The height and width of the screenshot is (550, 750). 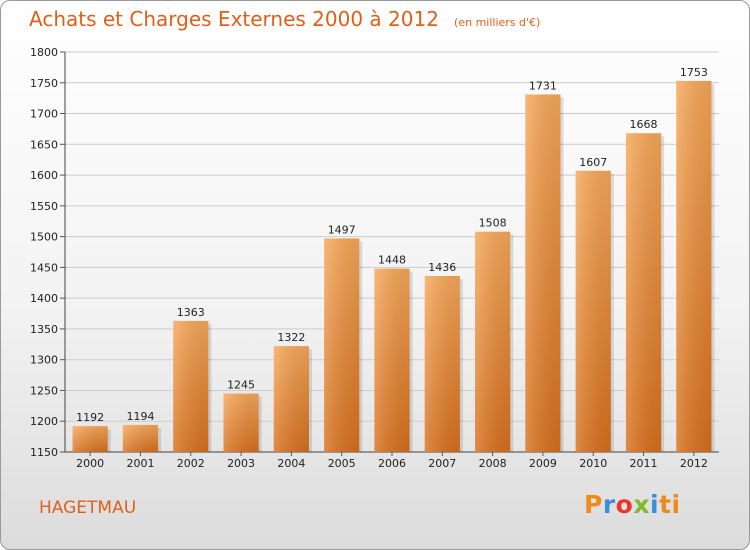 What do you see at coordinates (694, 463) in the screenshot?
I see `x-tick-label: 2012` at bounding box center [694, 463].